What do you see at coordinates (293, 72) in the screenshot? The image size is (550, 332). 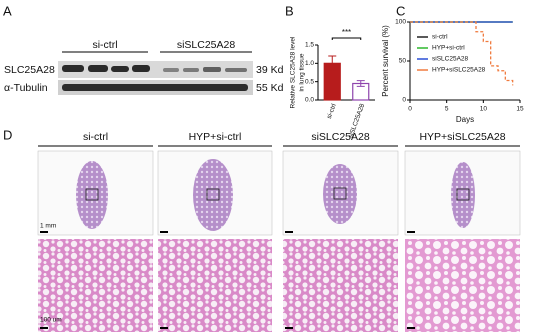 I see `y-axis-label: Relative SLC25A28 level` at bounding box center [293, 72].